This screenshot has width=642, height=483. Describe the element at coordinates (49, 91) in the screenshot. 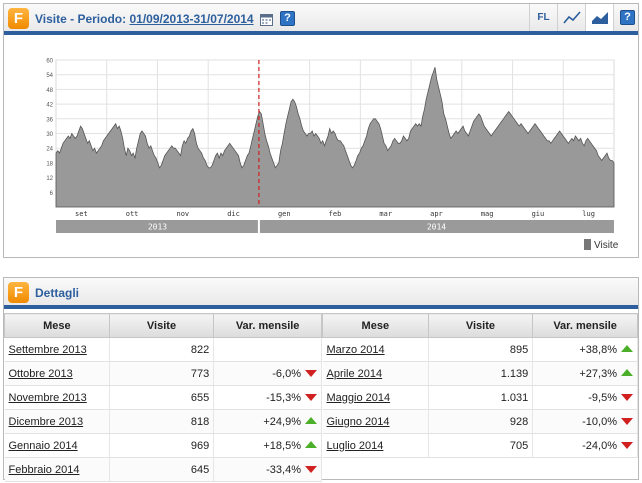

I see `y-tick-label: 48` at that location.